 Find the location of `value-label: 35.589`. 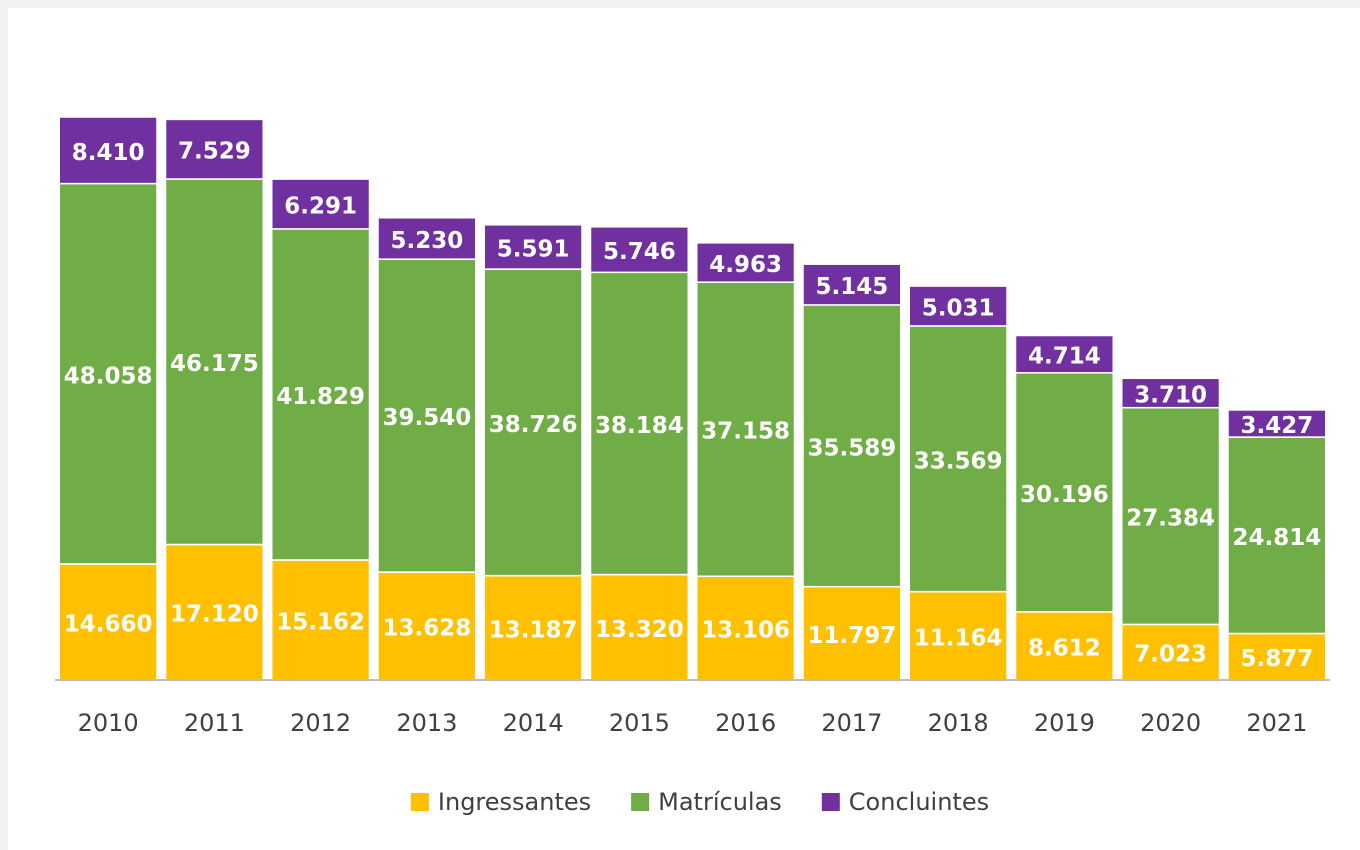

value-label: 35.589 is located at coordinates (851, 448).